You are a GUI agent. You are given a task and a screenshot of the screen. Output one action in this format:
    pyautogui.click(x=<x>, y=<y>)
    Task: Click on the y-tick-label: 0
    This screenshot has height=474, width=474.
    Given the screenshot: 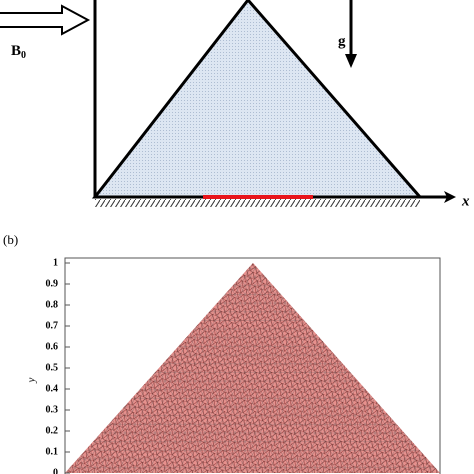 What is the action you would take?
    pyautogui.click(x=55, y=470)
    